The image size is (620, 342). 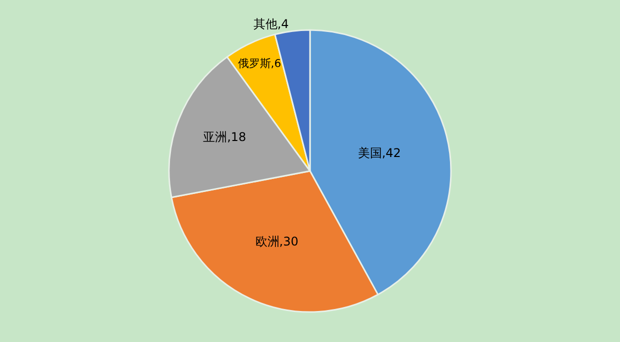 What do you see at coordinates (215, 137) in the screenshot?
I see `slice-label: 亚洲` at bounding box center [215, 137].